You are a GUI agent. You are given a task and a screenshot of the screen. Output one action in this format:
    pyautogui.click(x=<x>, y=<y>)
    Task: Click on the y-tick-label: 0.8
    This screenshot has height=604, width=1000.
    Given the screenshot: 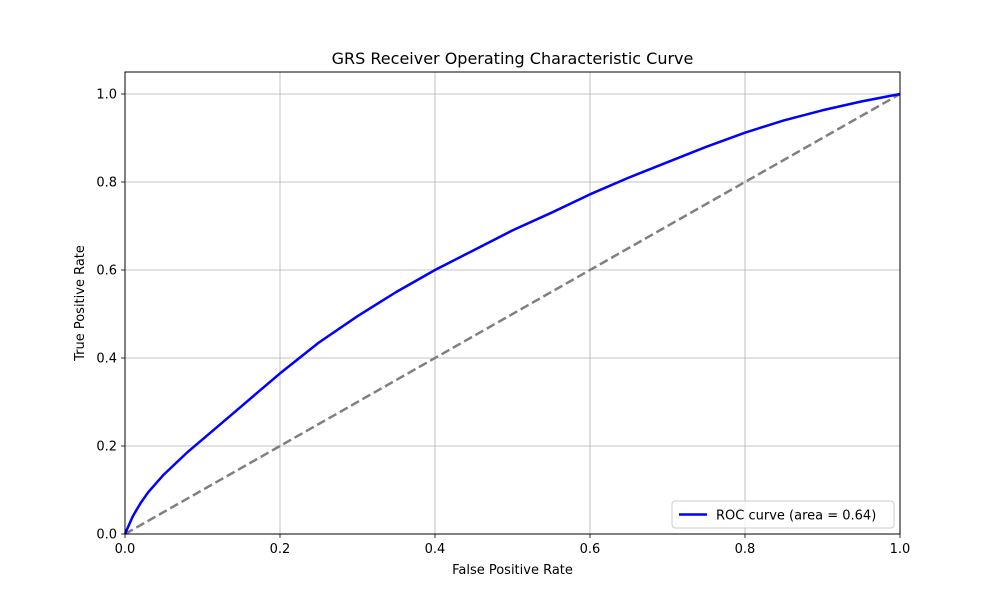 What is the action you would take?
    pyautogui.click(x=106, y=183)
    